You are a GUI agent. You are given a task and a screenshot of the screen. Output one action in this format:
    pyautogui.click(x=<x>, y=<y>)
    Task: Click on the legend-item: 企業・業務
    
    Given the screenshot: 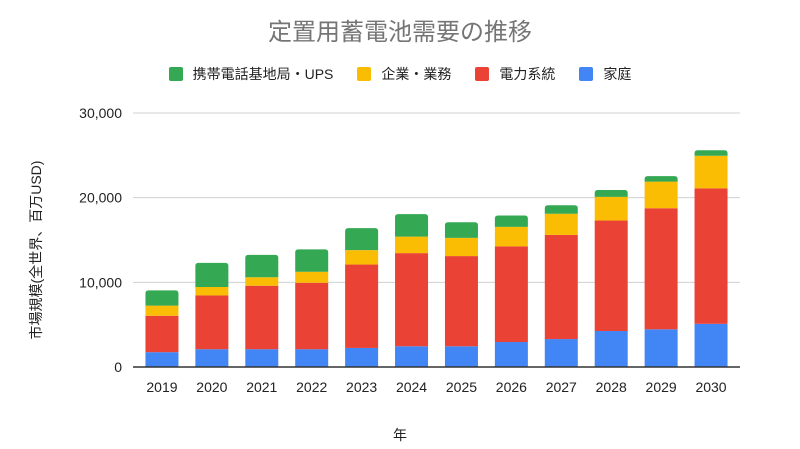 What is the action you would take?
    pyautogui.click(x=404, y=74)
    